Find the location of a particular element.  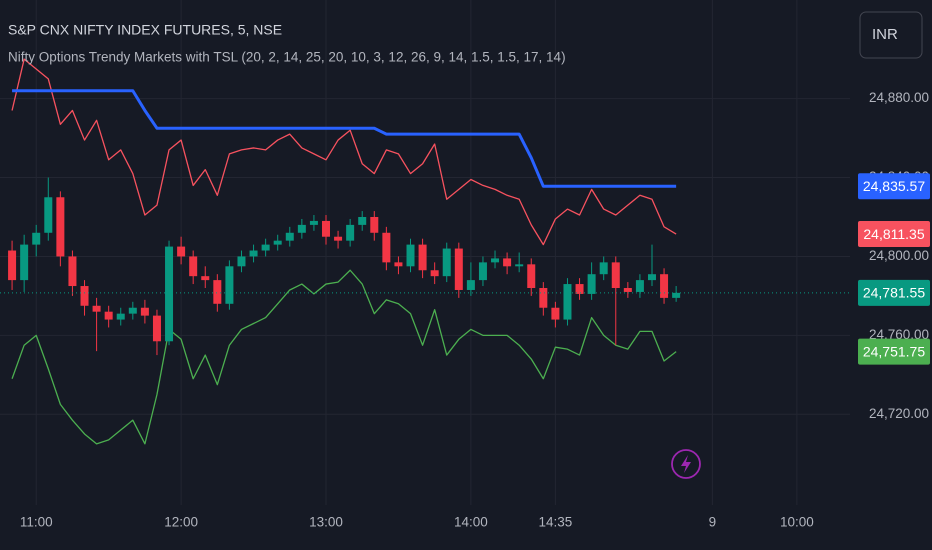

x-tick-label: 10:00 is located at coordinates (797, 522).